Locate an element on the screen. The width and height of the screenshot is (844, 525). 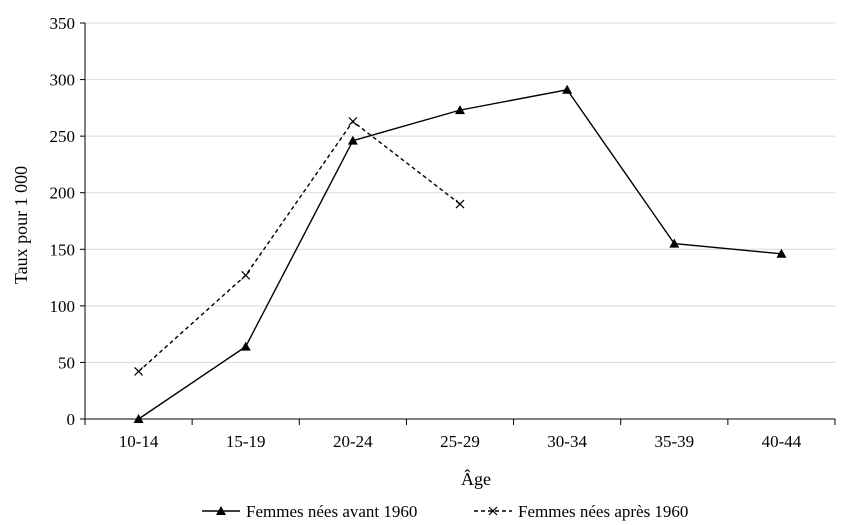
y-tick-label: 350 is located at coordinates (63, 23).